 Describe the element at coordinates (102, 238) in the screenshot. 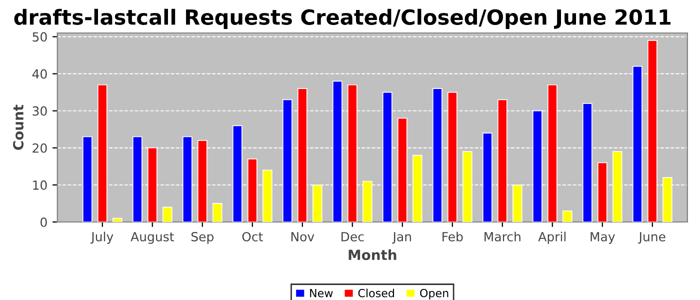

I see `x-tick-label: July` at that location.